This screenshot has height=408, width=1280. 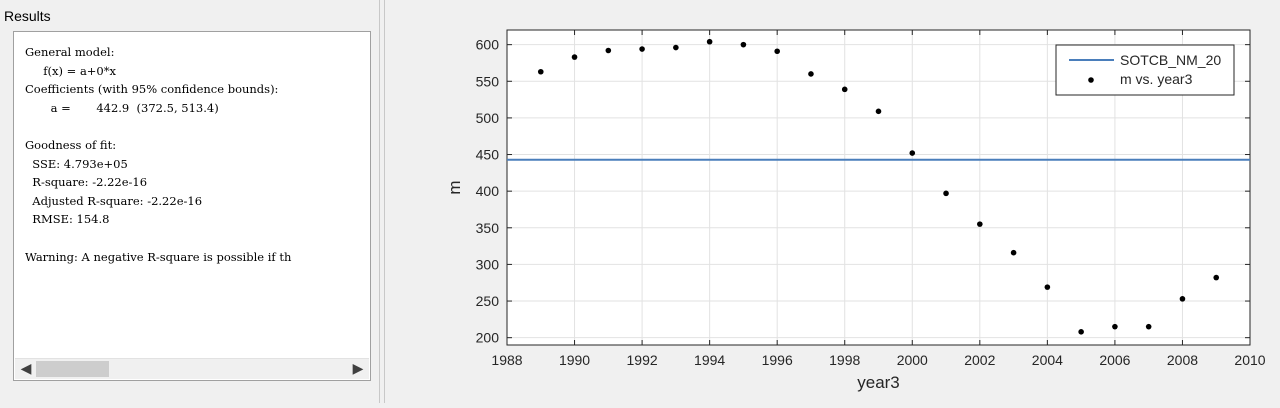 I want to click on y-tick-label: 500, so click(x=488, y=118).